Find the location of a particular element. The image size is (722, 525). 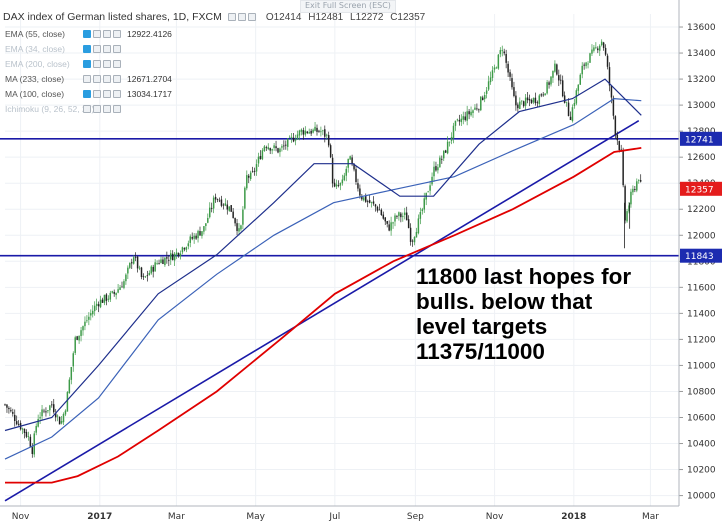

indicator-row: MA (233, close) 12671.2704 is located at coordinates (88, 78).